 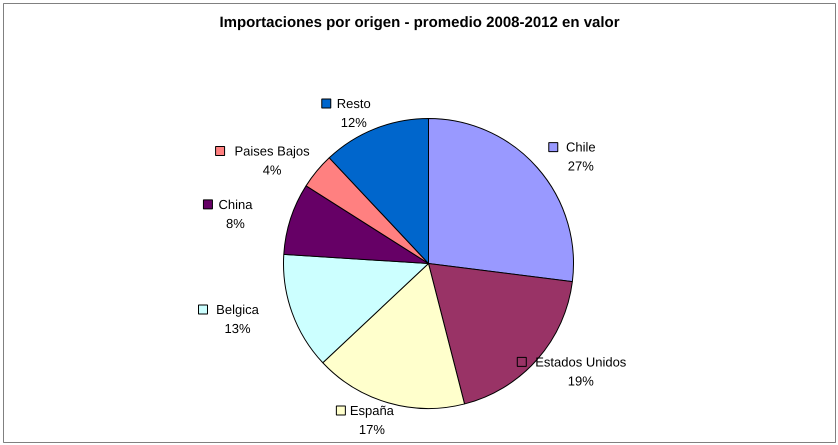 What do you see at coordinates (272, 170) in the screenshot?
I see `data-label: 4%` at bounding box center [272, 170].